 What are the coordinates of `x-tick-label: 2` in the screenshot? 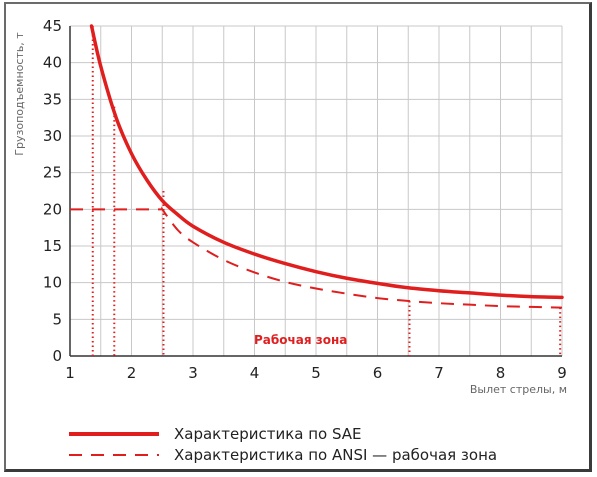 It's located at (132, 373).